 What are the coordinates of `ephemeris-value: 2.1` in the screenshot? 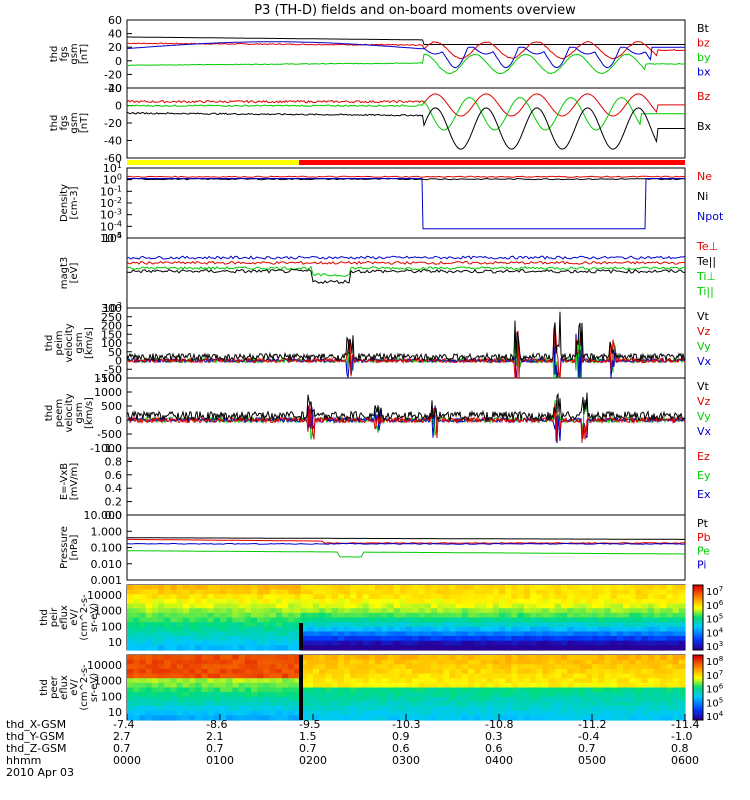 It's located at (215, 736).